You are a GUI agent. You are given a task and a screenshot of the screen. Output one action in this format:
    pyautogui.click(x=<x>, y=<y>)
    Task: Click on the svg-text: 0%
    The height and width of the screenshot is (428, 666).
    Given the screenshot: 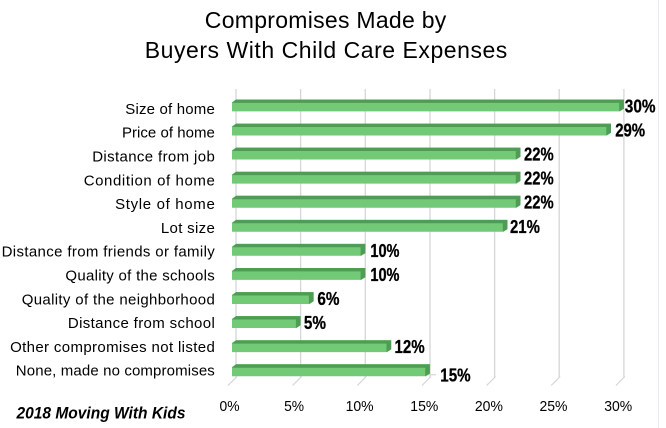 What is the action you would take?
    pyautogui.click(x=230, y=406)
    